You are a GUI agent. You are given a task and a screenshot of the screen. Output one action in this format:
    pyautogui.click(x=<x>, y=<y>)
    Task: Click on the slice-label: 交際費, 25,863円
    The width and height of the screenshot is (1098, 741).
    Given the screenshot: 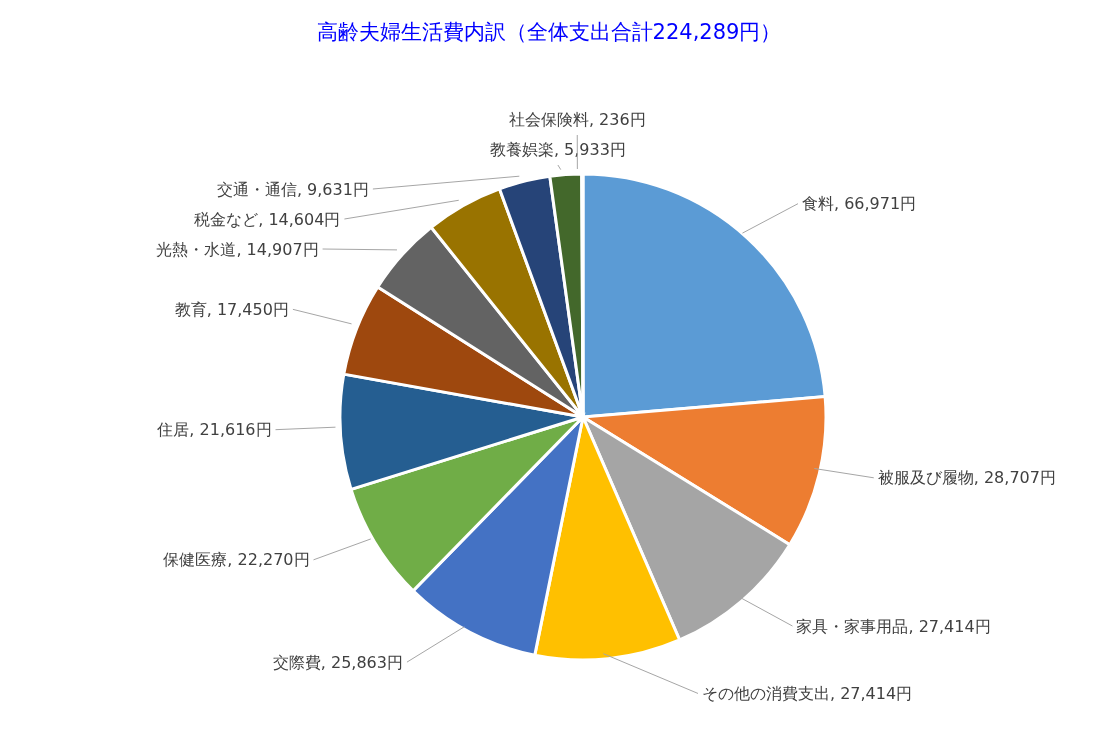 What is the action you would take?
    pyautogui.click(x=337, y=662)
    